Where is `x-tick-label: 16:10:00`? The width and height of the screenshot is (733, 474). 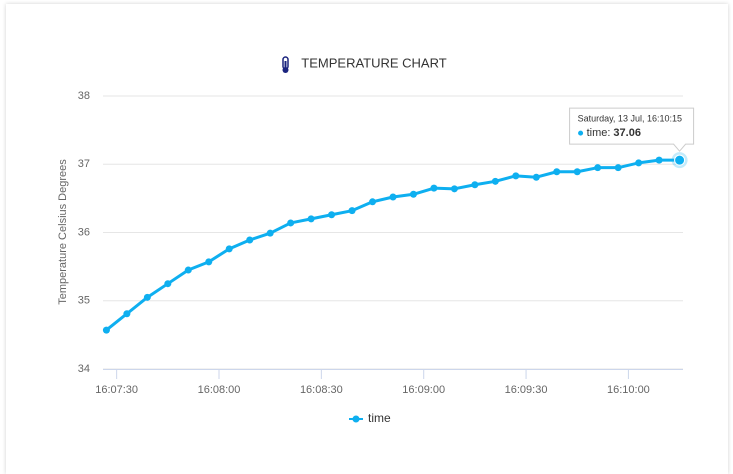
x-tick-label: 16:10:00 is located at coordinates (628, 390).